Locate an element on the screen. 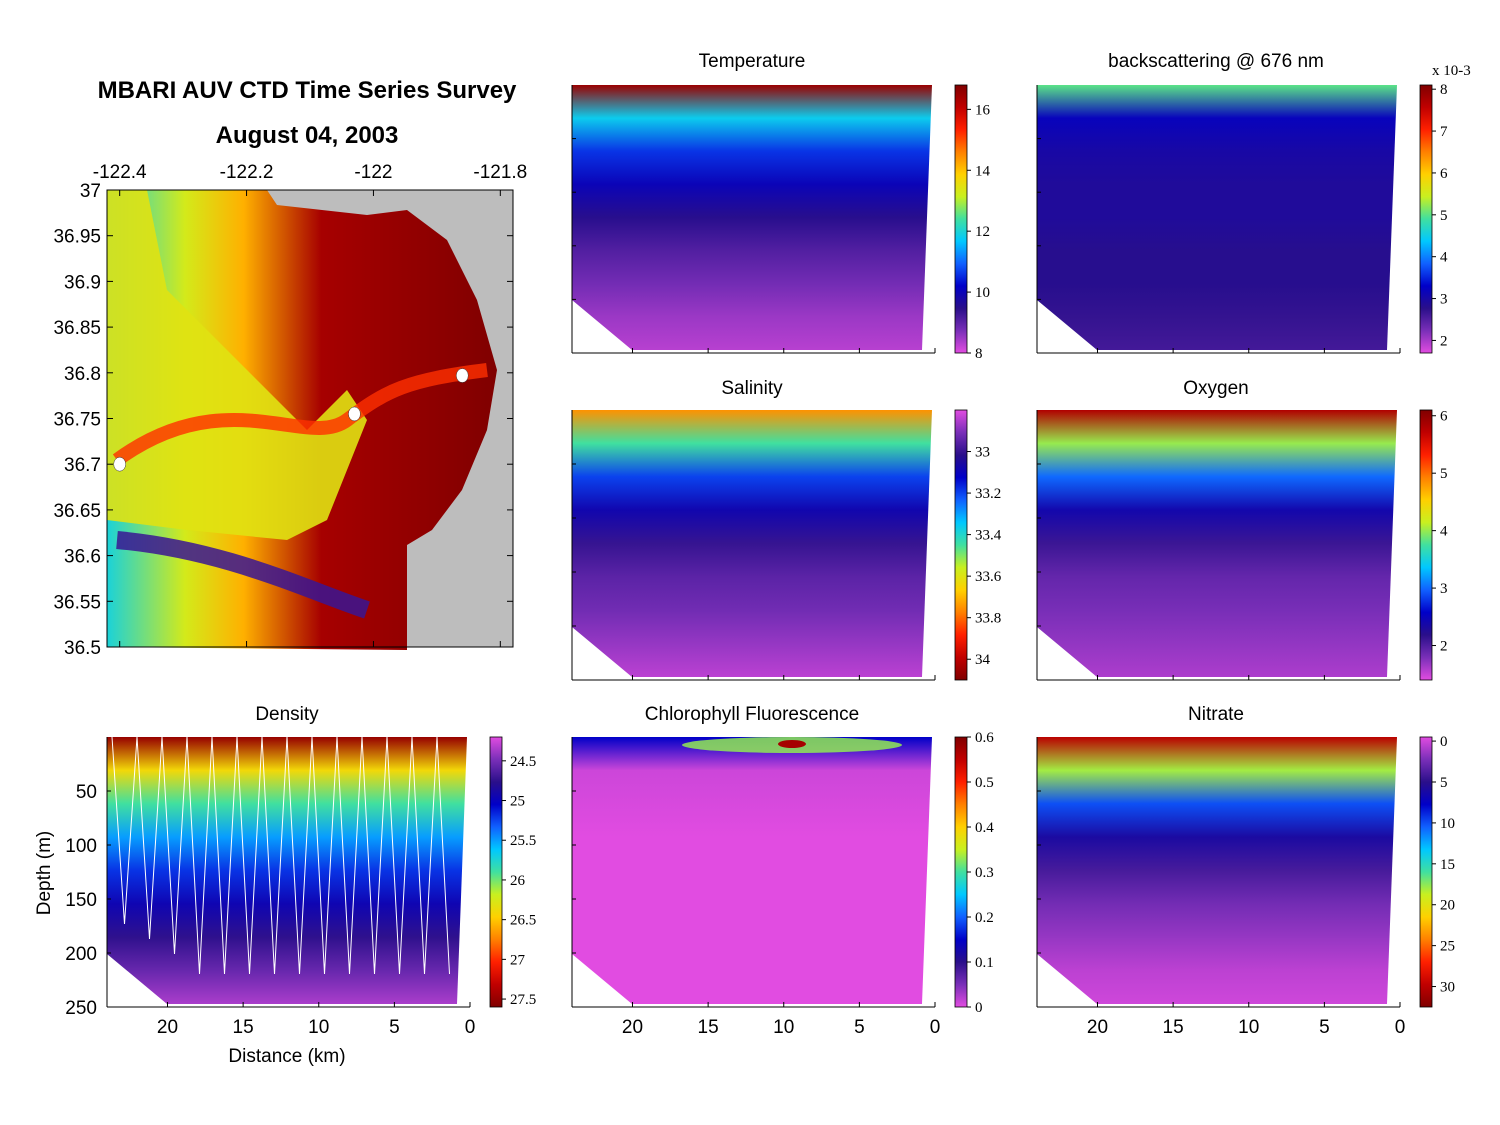 The width and height of the screenshot is (1500, 1125). map-ytick-label: 37 is located at coordinates (90, 191).